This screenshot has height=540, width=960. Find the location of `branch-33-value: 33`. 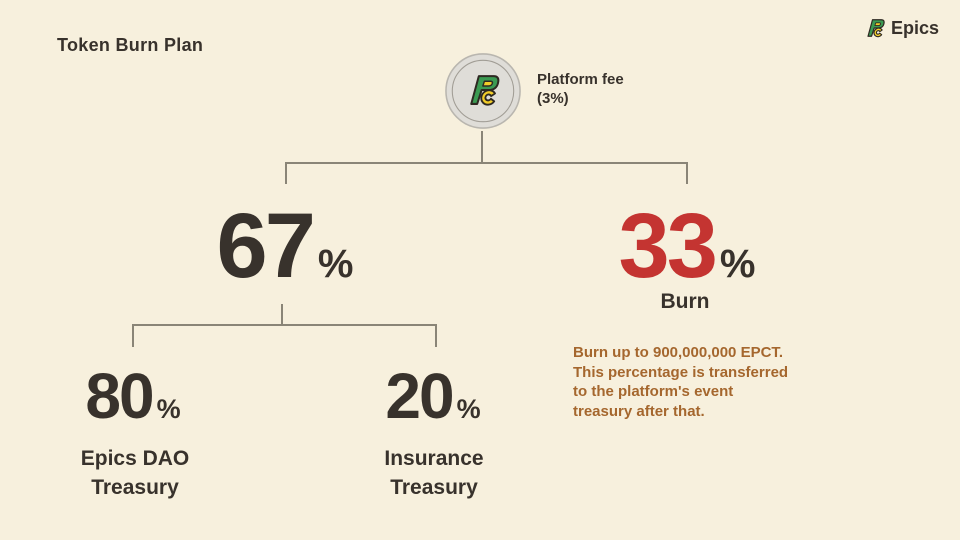

branch-33-value: 33 is located at coordinates (668, 246).